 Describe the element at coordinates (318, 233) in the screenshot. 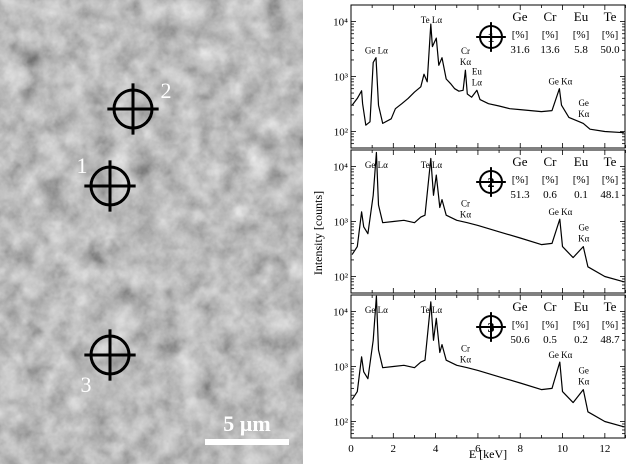

I see `y-axis-title: Intensity [counts]` at that location.